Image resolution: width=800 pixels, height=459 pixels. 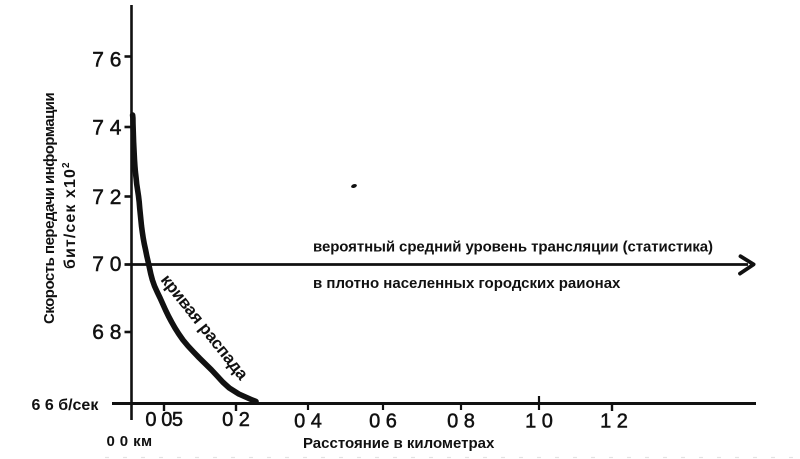 I want to click on svg-text: Расстояние в километрах, so click(x=399, y=443).